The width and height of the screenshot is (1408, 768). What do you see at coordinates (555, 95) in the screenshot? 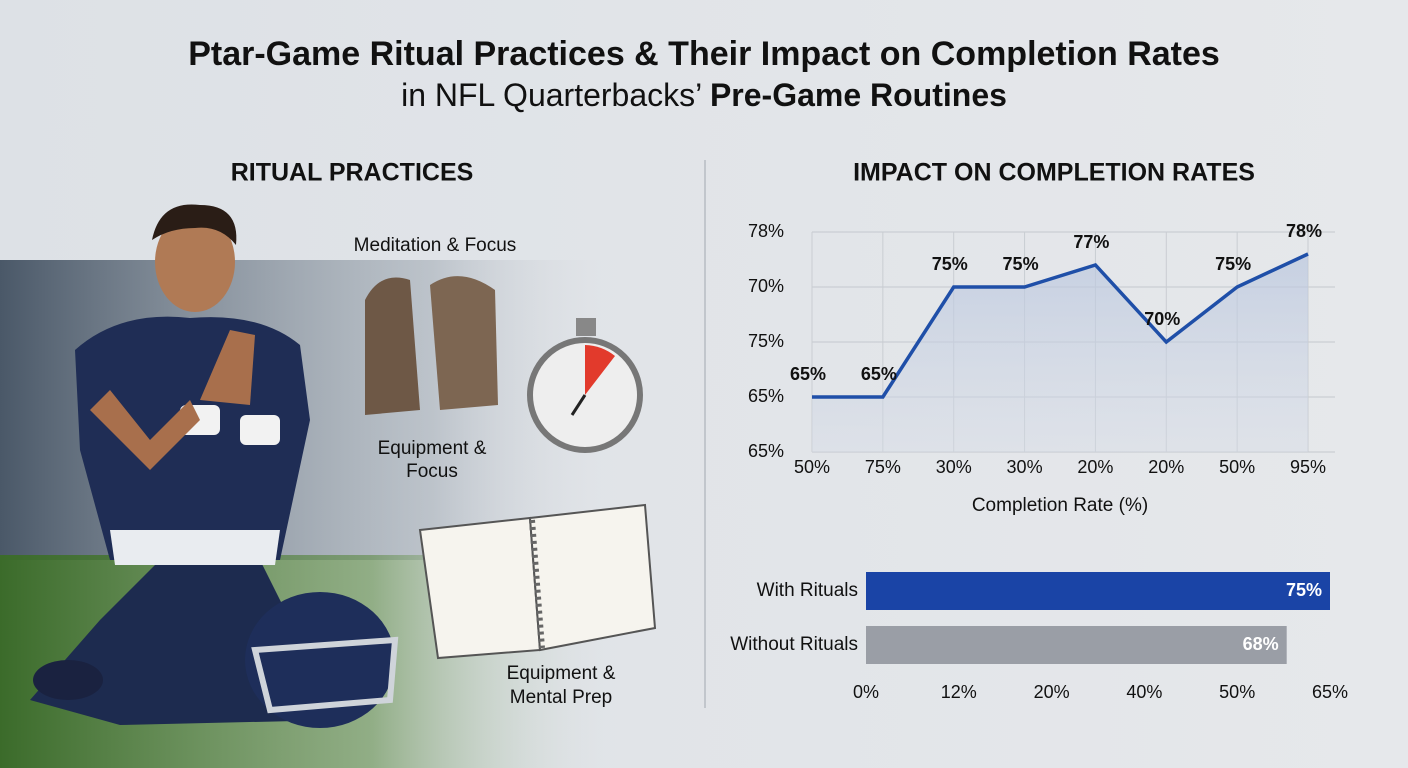
I see `subtitle-text: in NFL Quarterbacks’` at bounding box center [555, 95].